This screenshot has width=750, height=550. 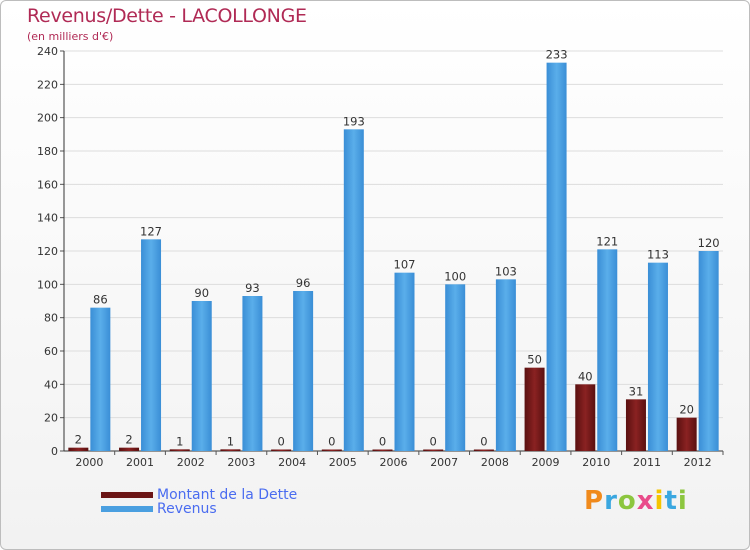 I want to click on logo-letter: r, so click(x=611, y=501).